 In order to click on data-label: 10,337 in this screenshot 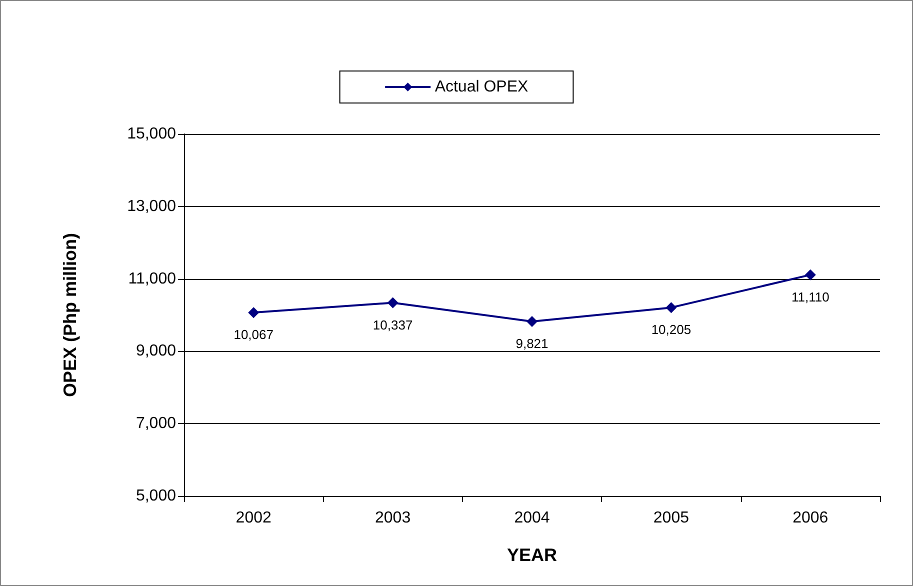, I will do `click(392, 324)`.